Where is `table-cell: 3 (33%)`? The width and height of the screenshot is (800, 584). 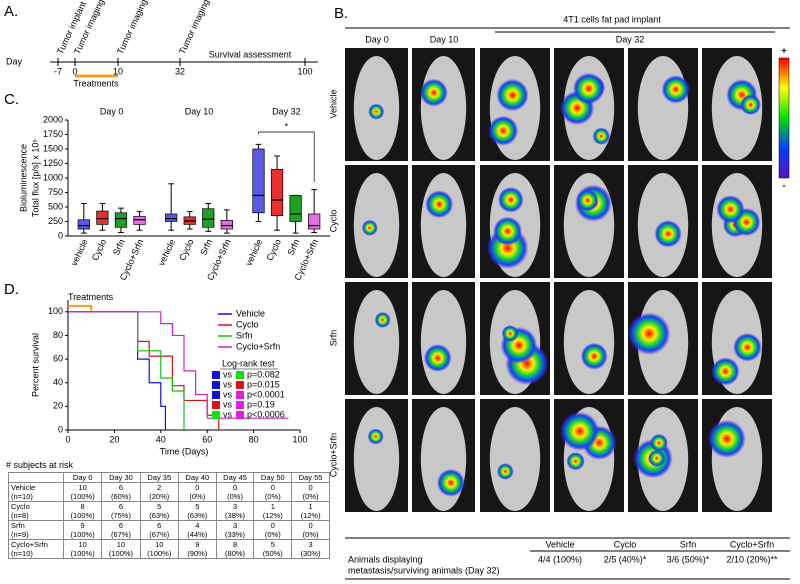 table-cell: 3 (33%) is located at coordinates (235, 530).